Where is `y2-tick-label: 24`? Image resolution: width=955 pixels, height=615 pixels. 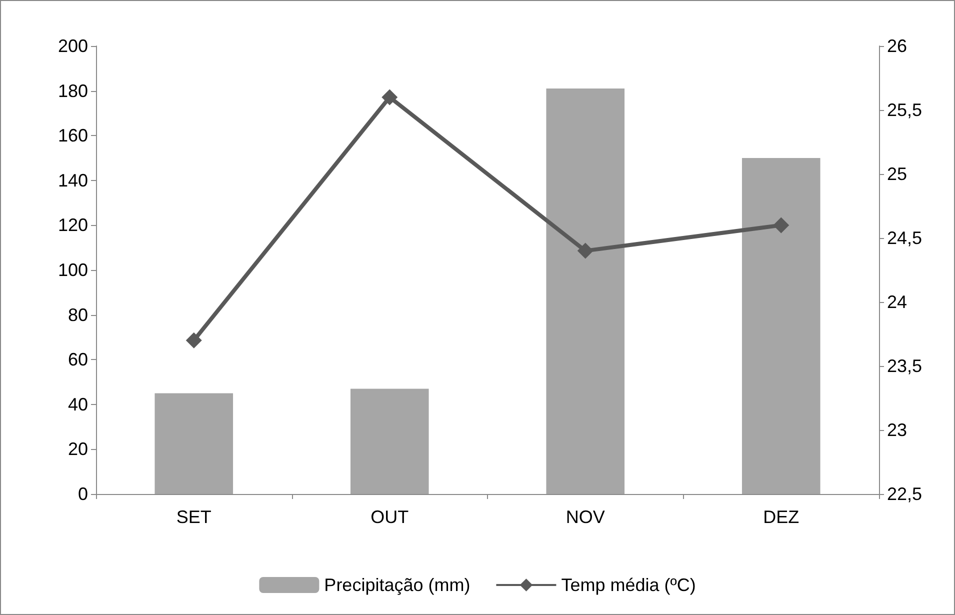 y2-tick-label: 24 is located at coordinates (897, 302).